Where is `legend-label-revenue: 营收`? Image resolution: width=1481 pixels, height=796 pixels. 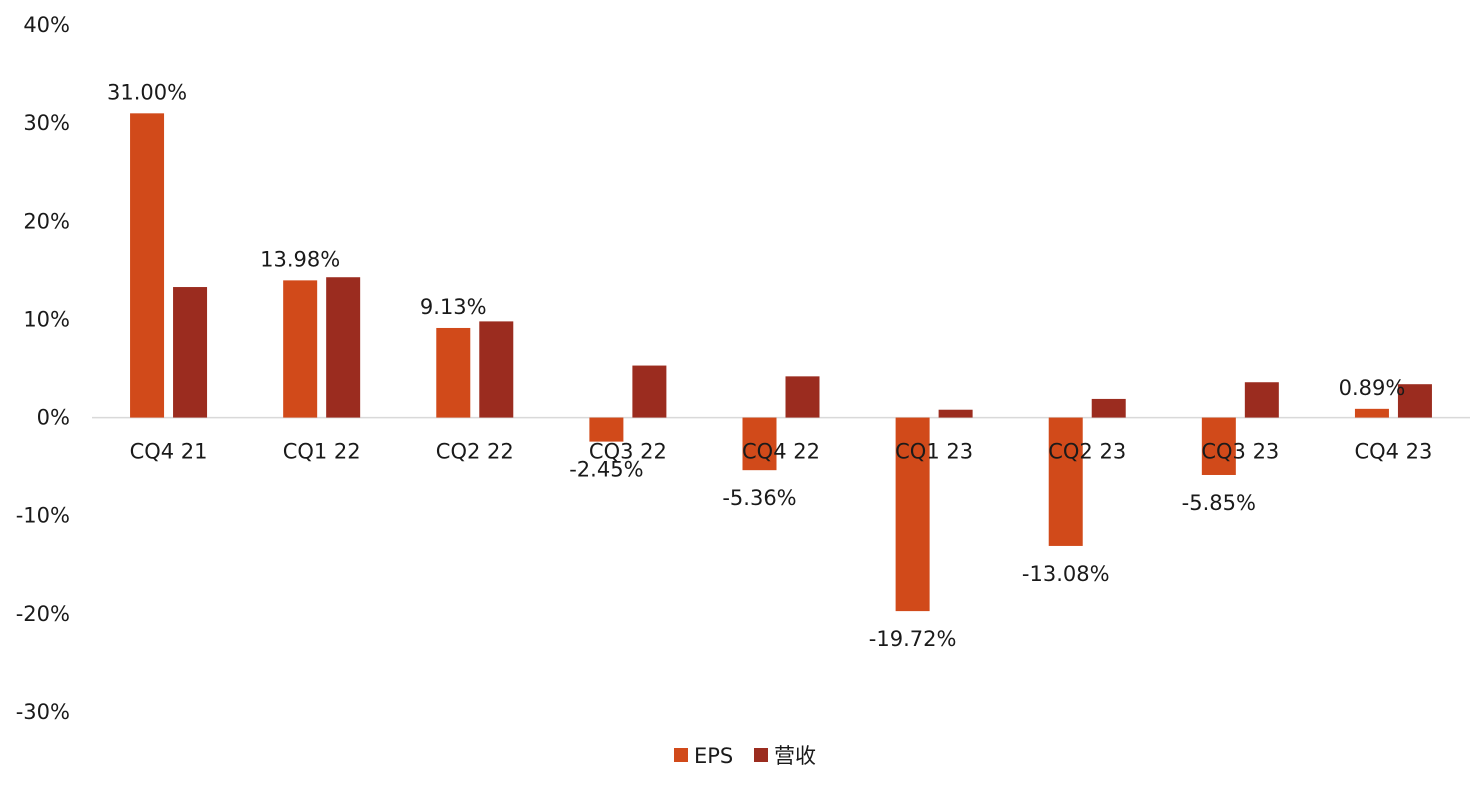
legend-label-revenue: 营收 is located at coordinates (795, 756).